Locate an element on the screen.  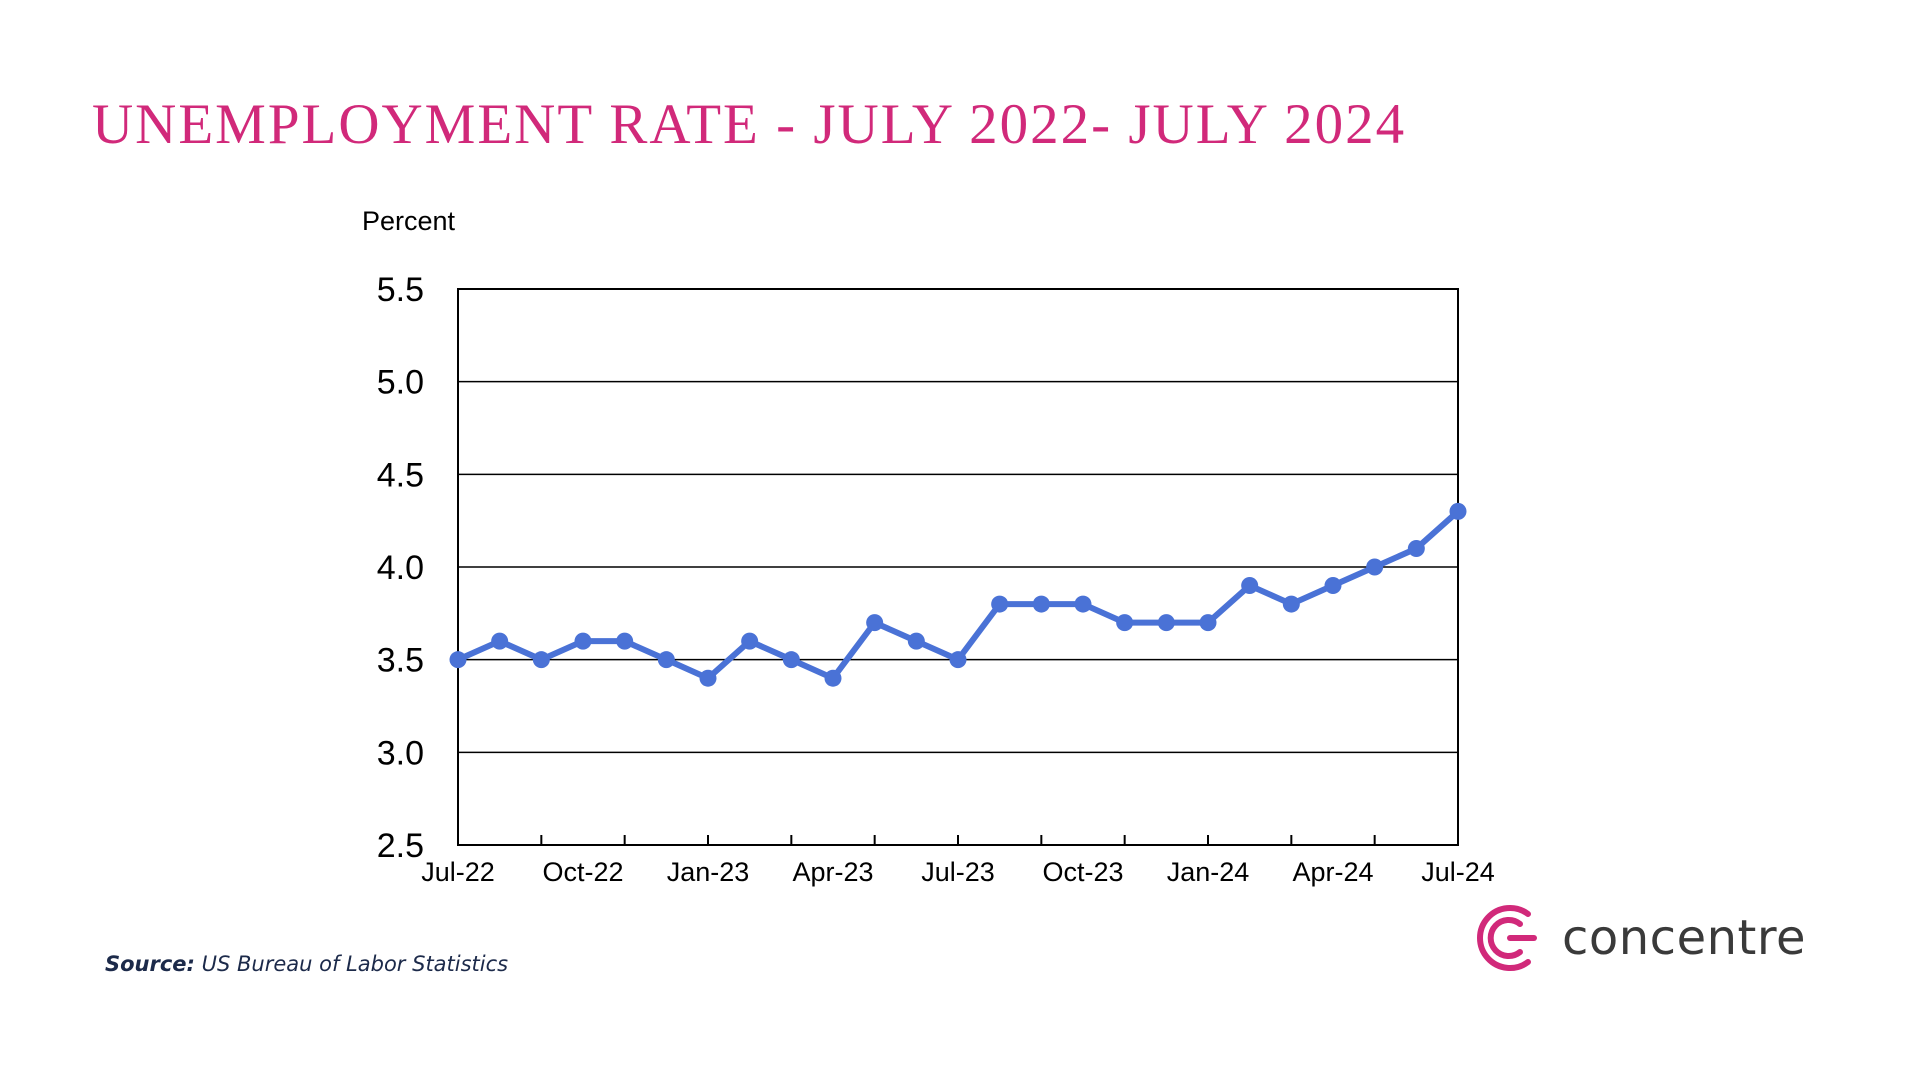
x-tick-label: Oct-22 is located at coordinates (582, 872).